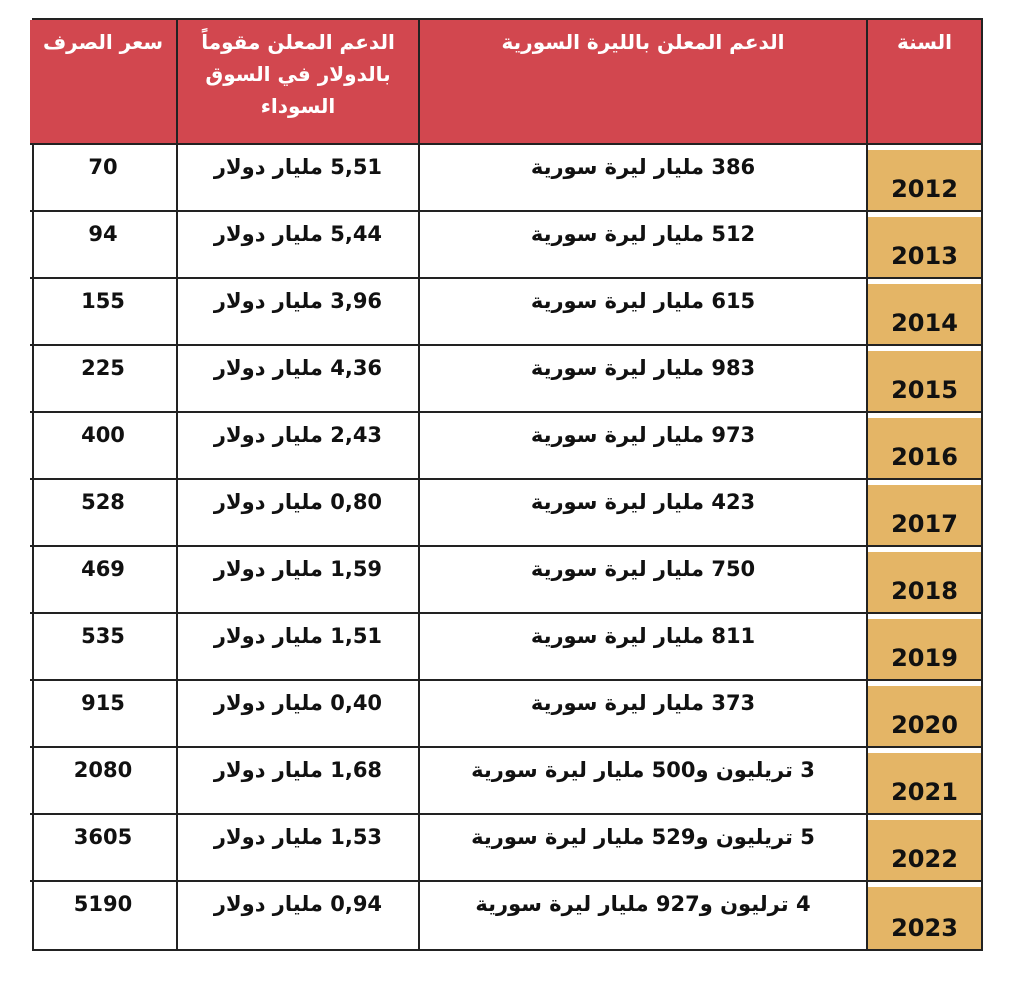 Image resolution: width=1024 pixels, height=982 pixels. Describe the element at coordinates (923, 848) in the screenshot. I see `year-cell: 2022` at that location.